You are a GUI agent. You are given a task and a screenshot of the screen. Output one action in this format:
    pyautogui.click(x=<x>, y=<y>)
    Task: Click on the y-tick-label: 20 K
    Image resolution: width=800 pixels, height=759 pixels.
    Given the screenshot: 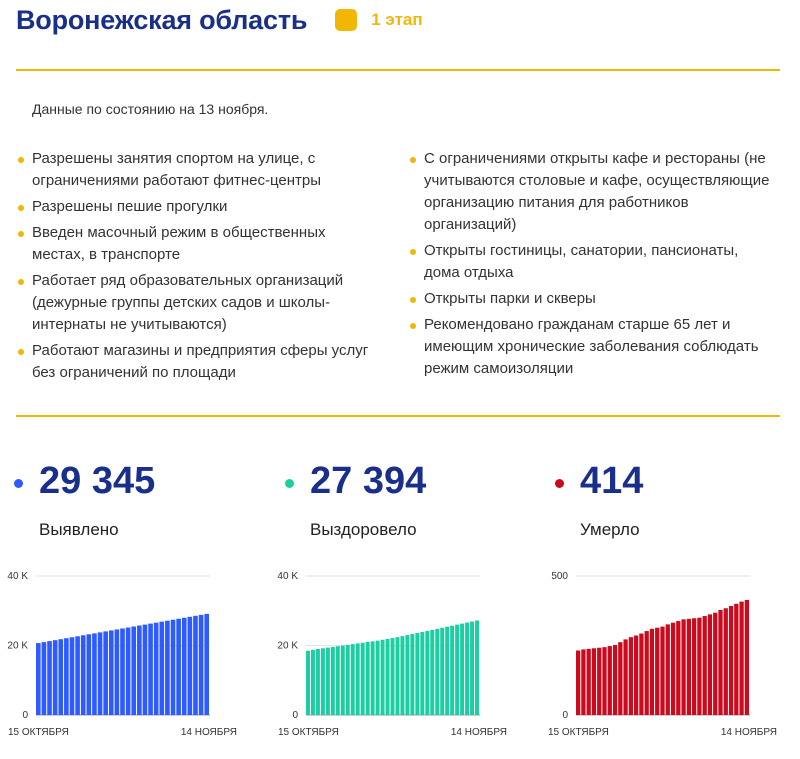 What is the action you would take?
    pyautogui.click(x=287, y=646)
    